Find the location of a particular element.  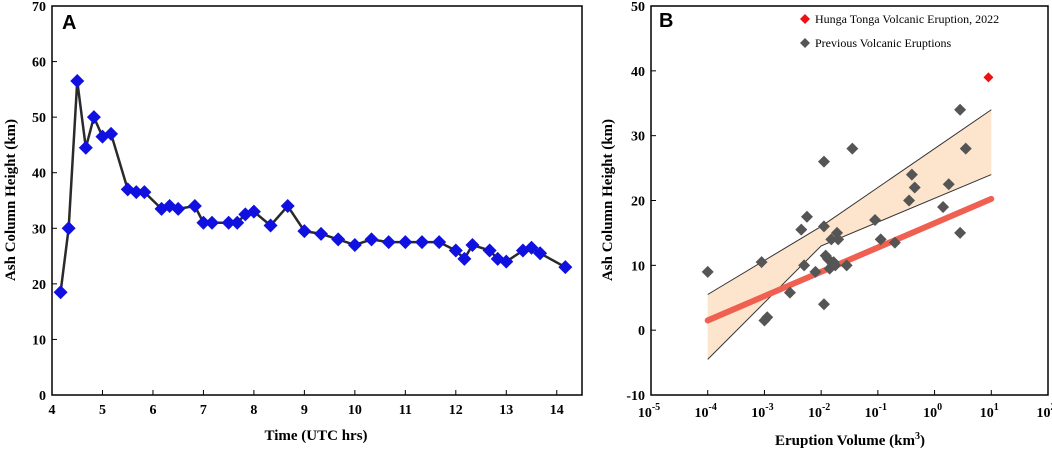

panel-b-x-tick-label: 10⁰ is located at coordinates (932, 411).